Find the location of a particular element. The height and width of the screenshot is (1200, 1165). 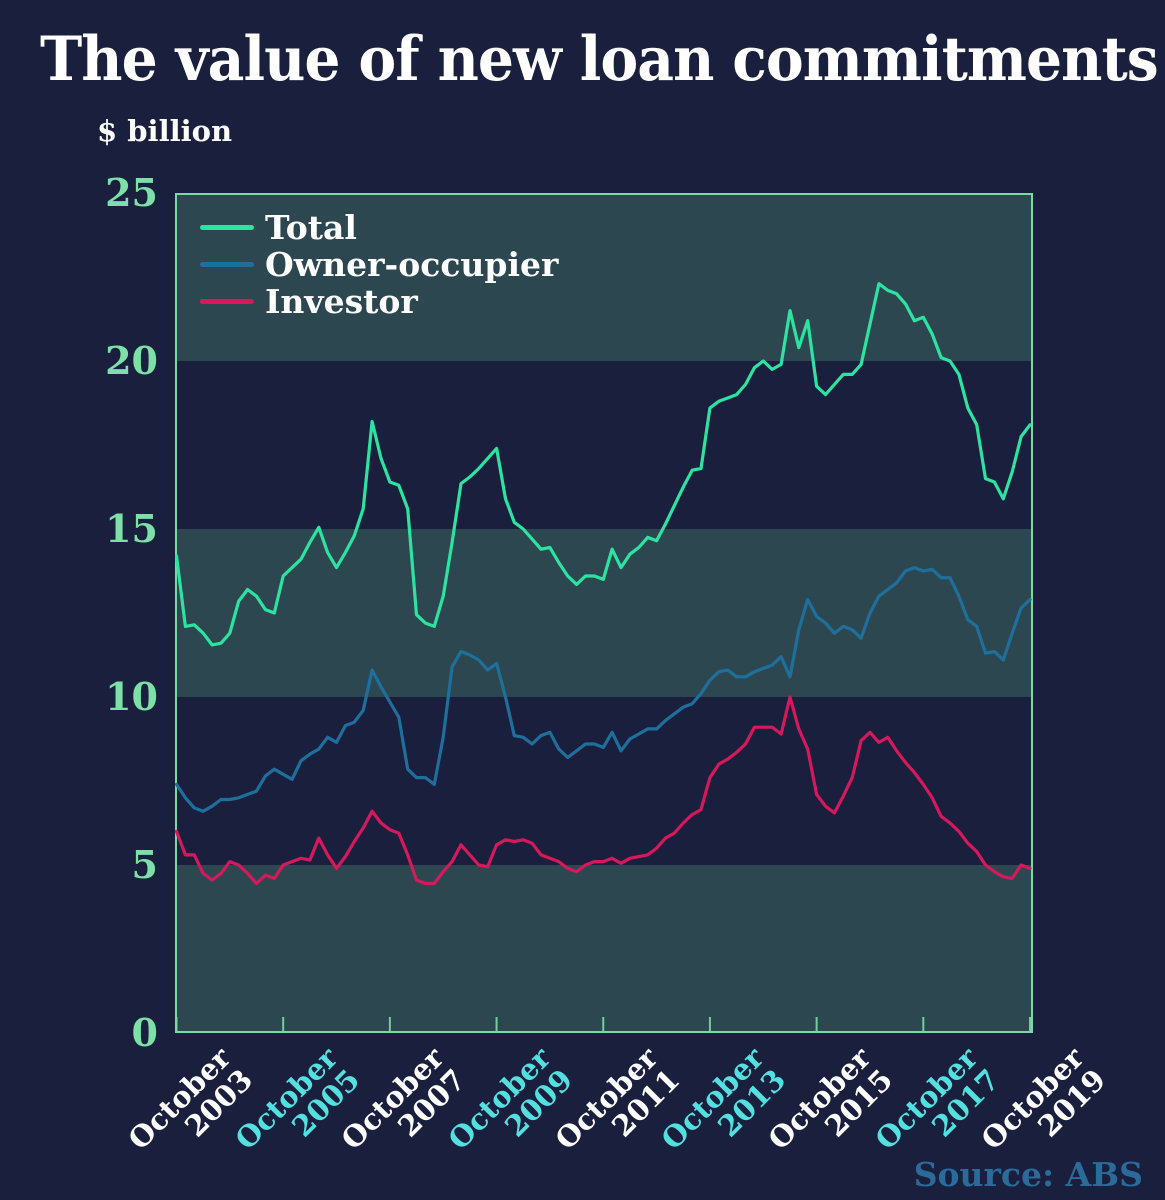

legend-item-investor: Investor is located at coordinates (379, 301).